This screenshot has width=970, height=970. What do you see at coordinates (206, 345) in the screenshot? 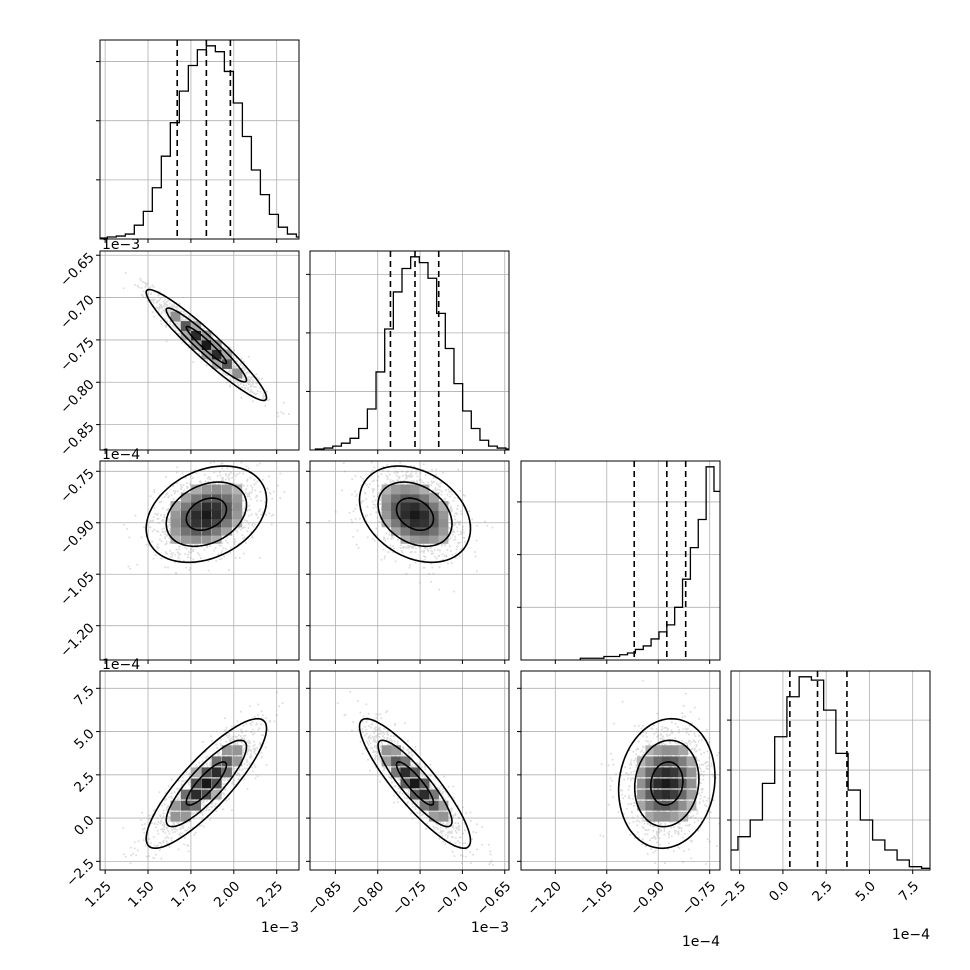
I see `contour-line` at bounding box center [206, 345].